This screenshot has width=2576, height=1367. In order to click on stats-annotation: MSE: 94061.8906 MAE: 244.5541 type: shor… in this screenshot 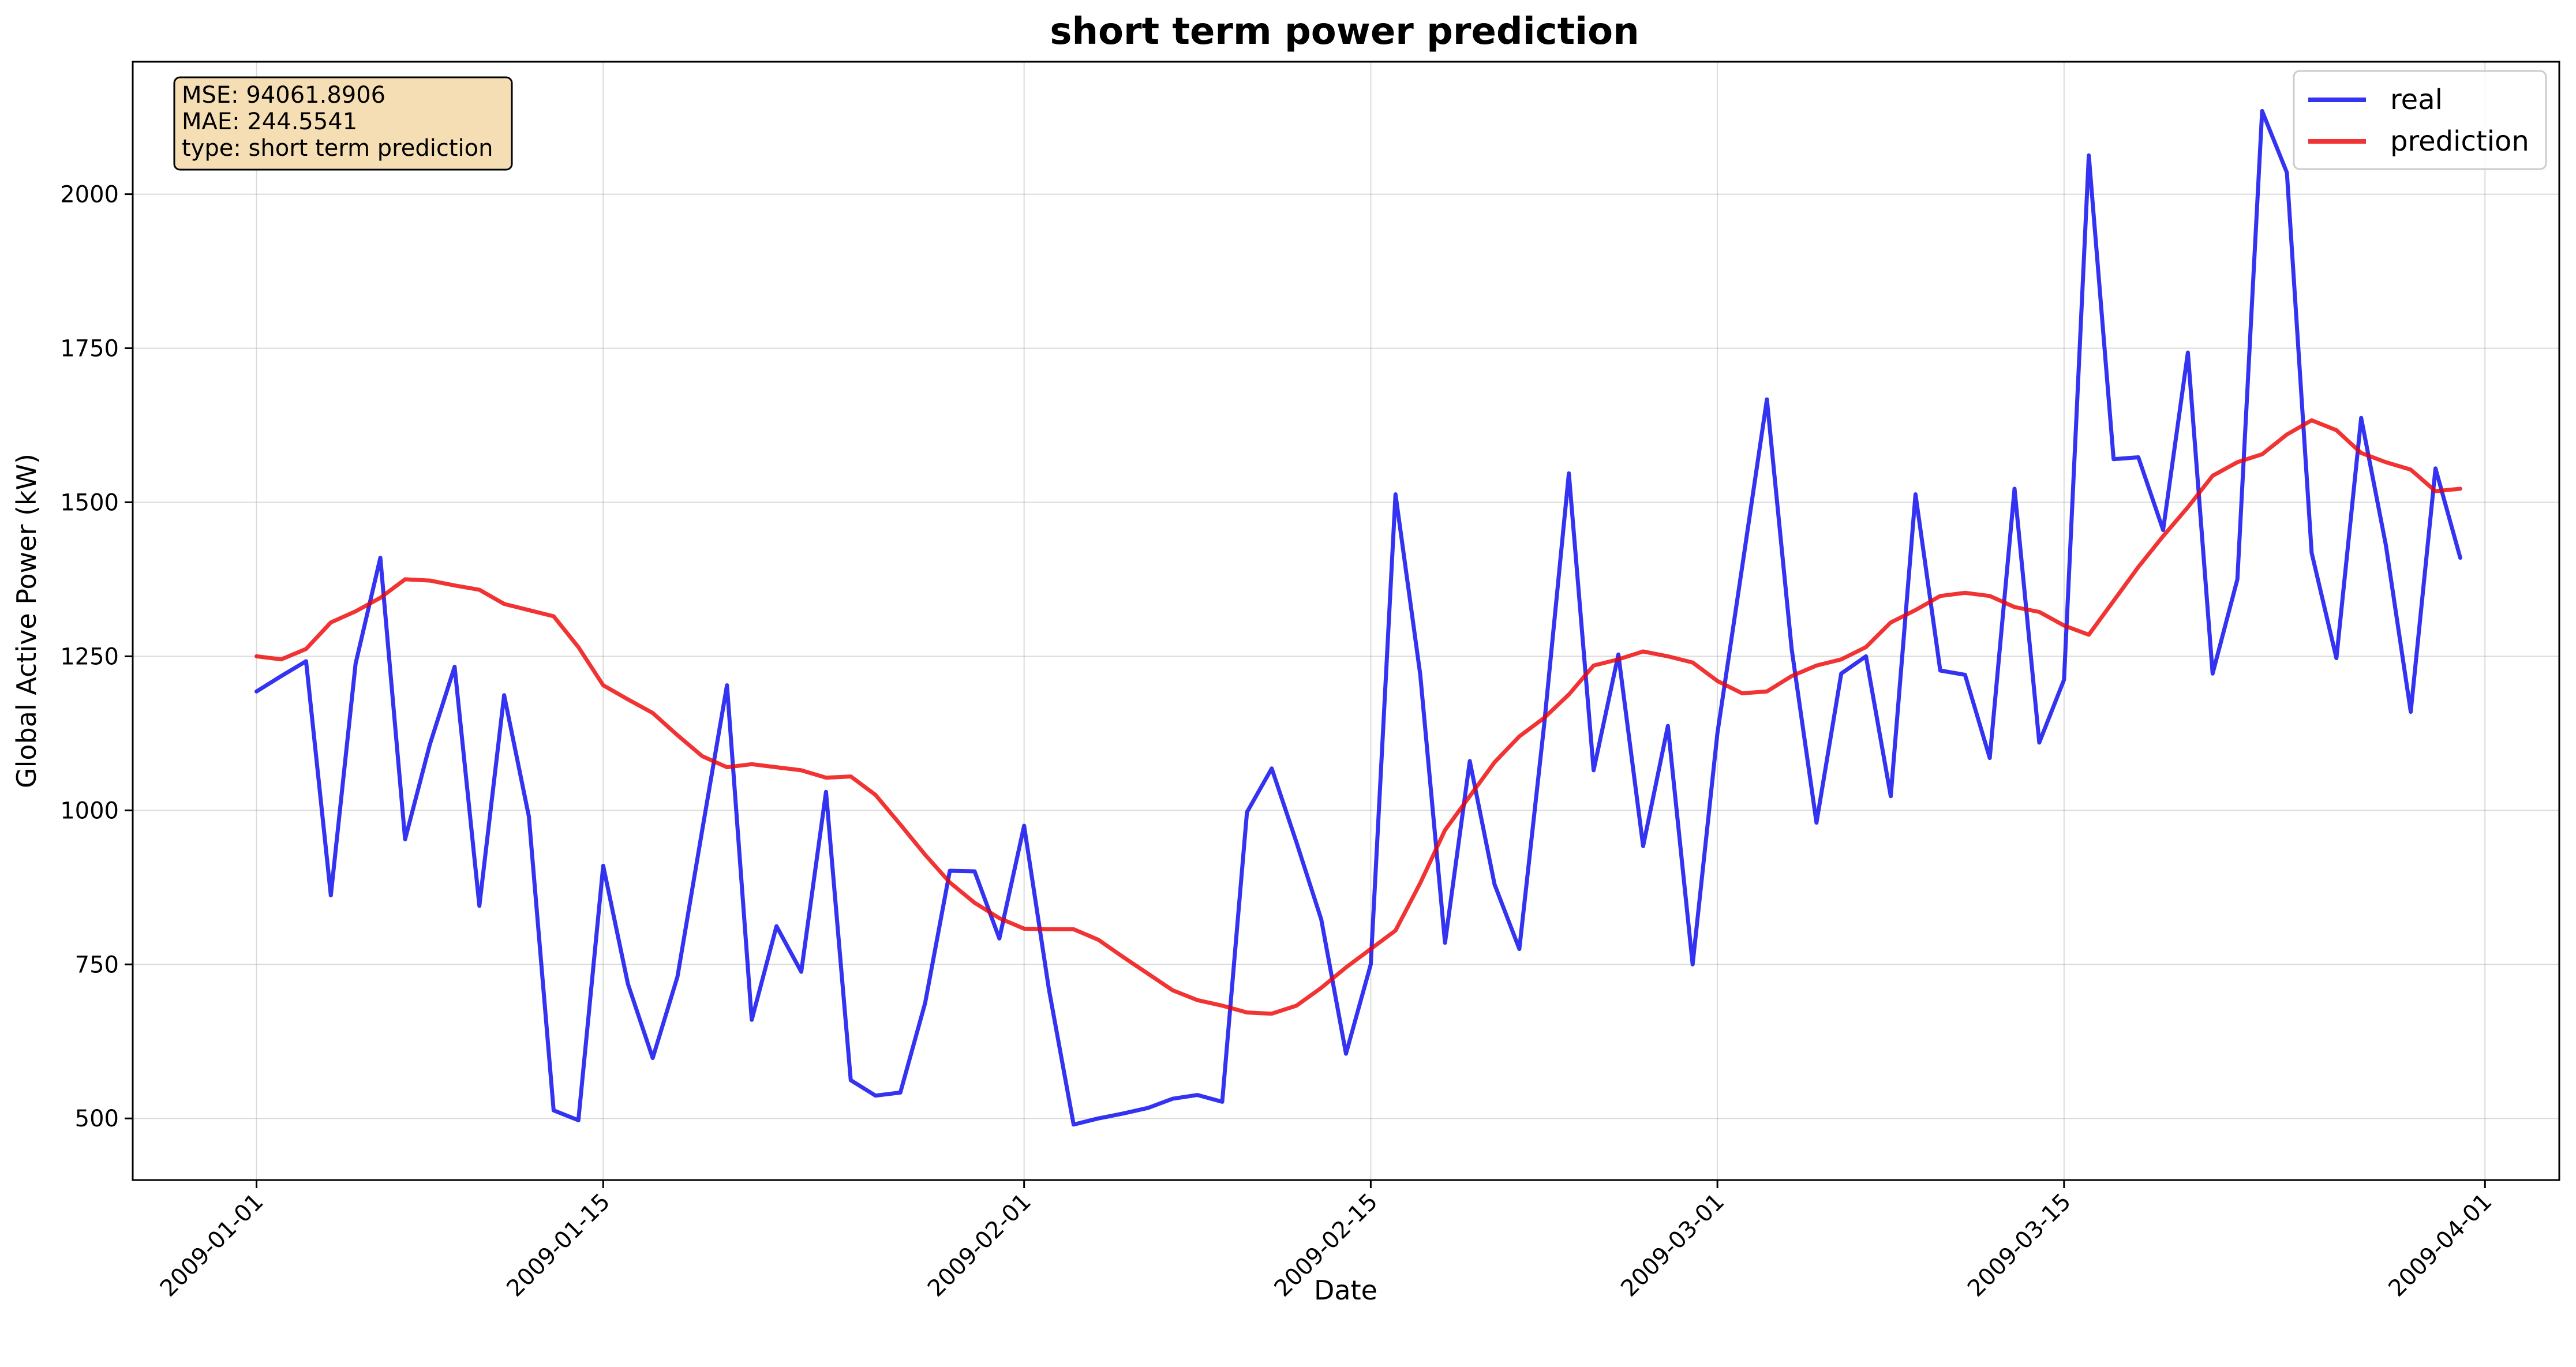, I will do `click(343, 124)`.